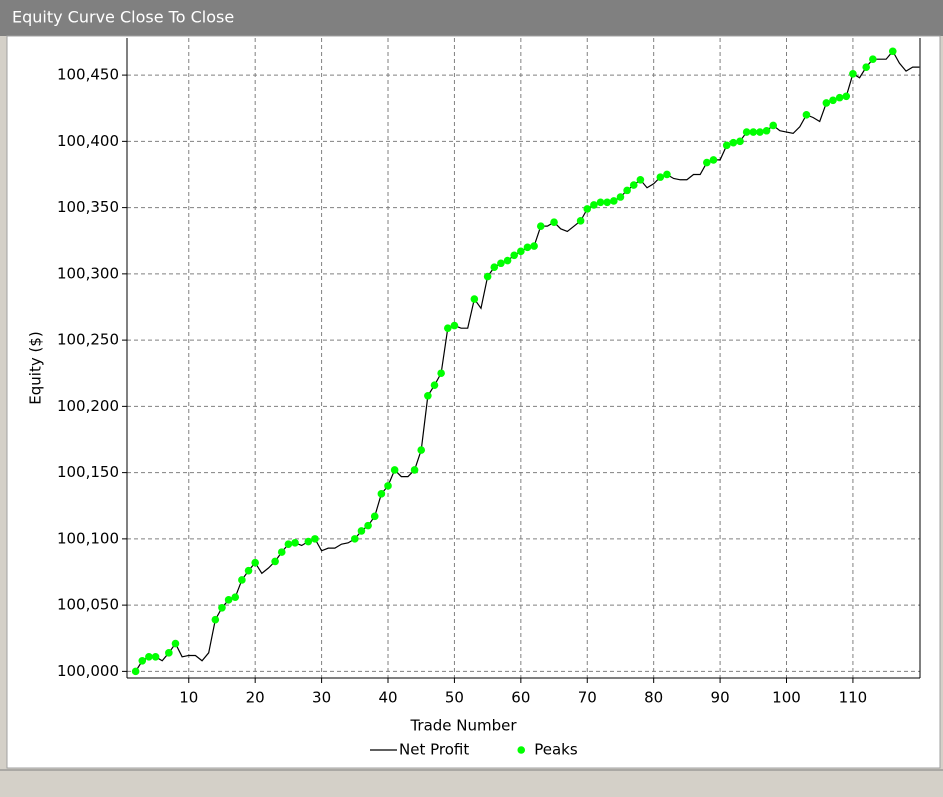 This screenshot has height=797, width=943. What do you see at coordinates (434, 750) in the screenshot?
I see `legend-label: Net Profit` at bounding box center [434, 750].